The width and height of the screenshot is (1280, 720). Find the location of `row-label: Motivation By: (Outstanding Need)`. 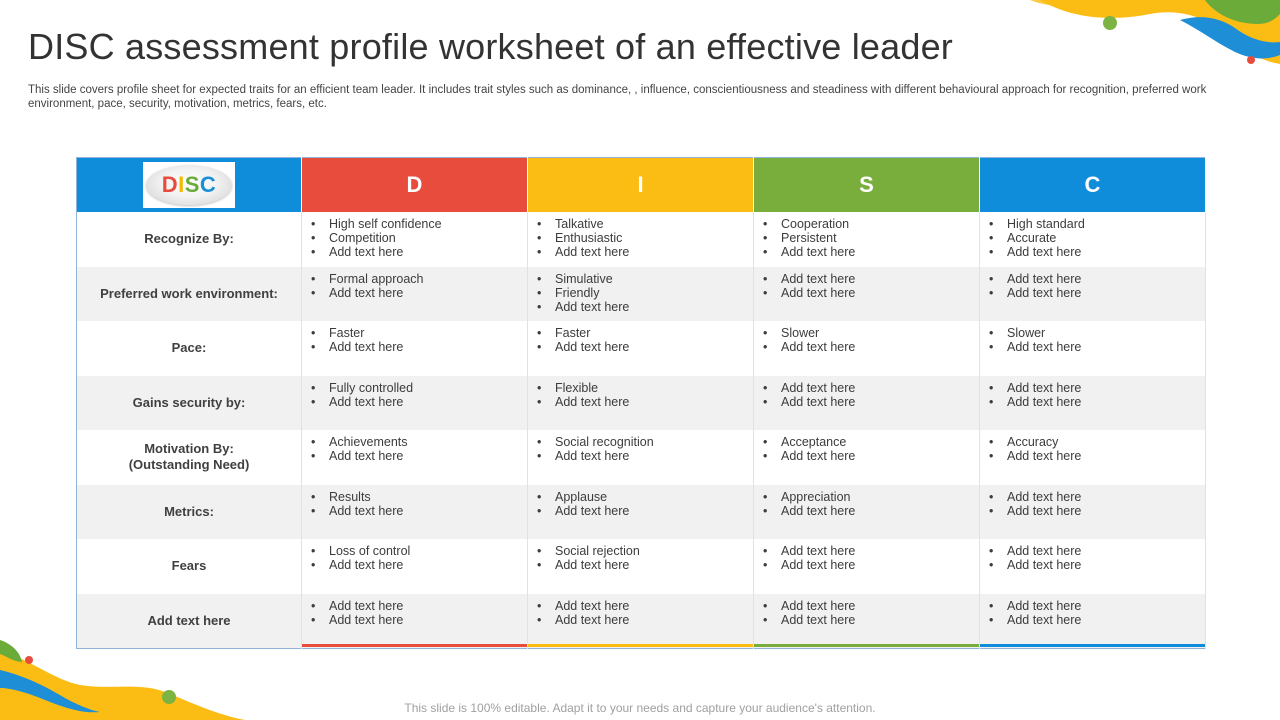

row-label: Motivation By: (Outstanding Need) is located at coordinates (189, 457).